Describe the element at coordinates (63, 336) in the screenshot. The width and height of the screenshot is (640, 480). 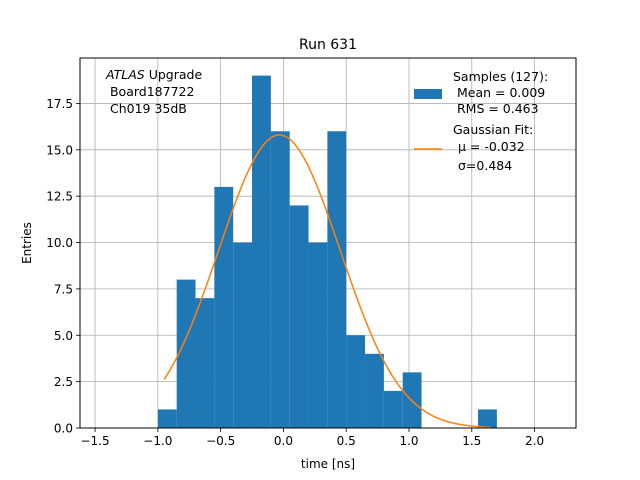
I see `y-tick-label: 5.0` at that location.